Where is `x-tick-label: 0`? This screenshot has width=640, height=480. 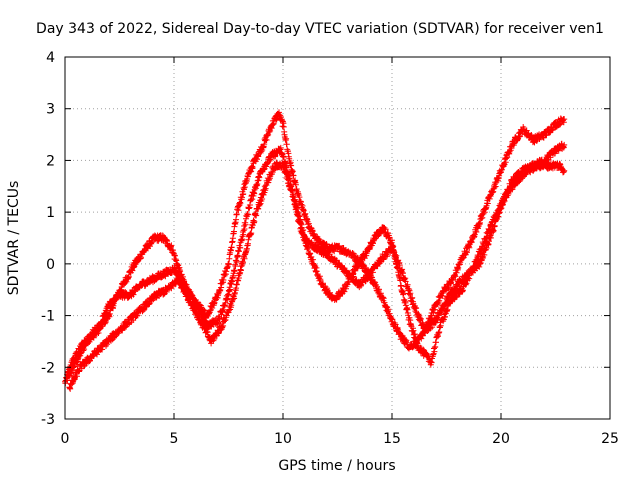
x-tick-label: 0 is located at coordinates (65, 439).